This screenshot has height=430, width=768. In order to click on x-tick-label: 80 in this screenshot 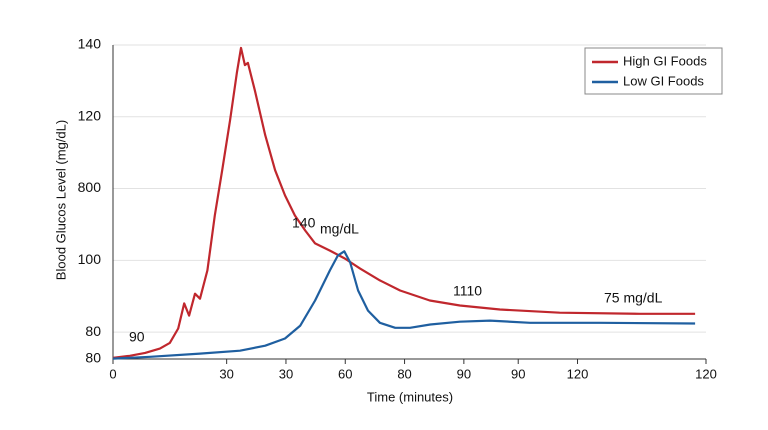, I will do `click(404, 373)`.